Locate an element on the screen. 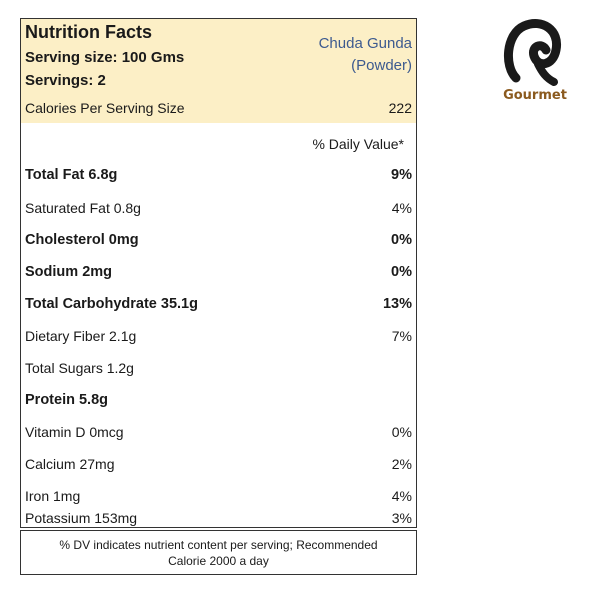  servings-count: Servings: 2 is located at coordinates (65, 80).